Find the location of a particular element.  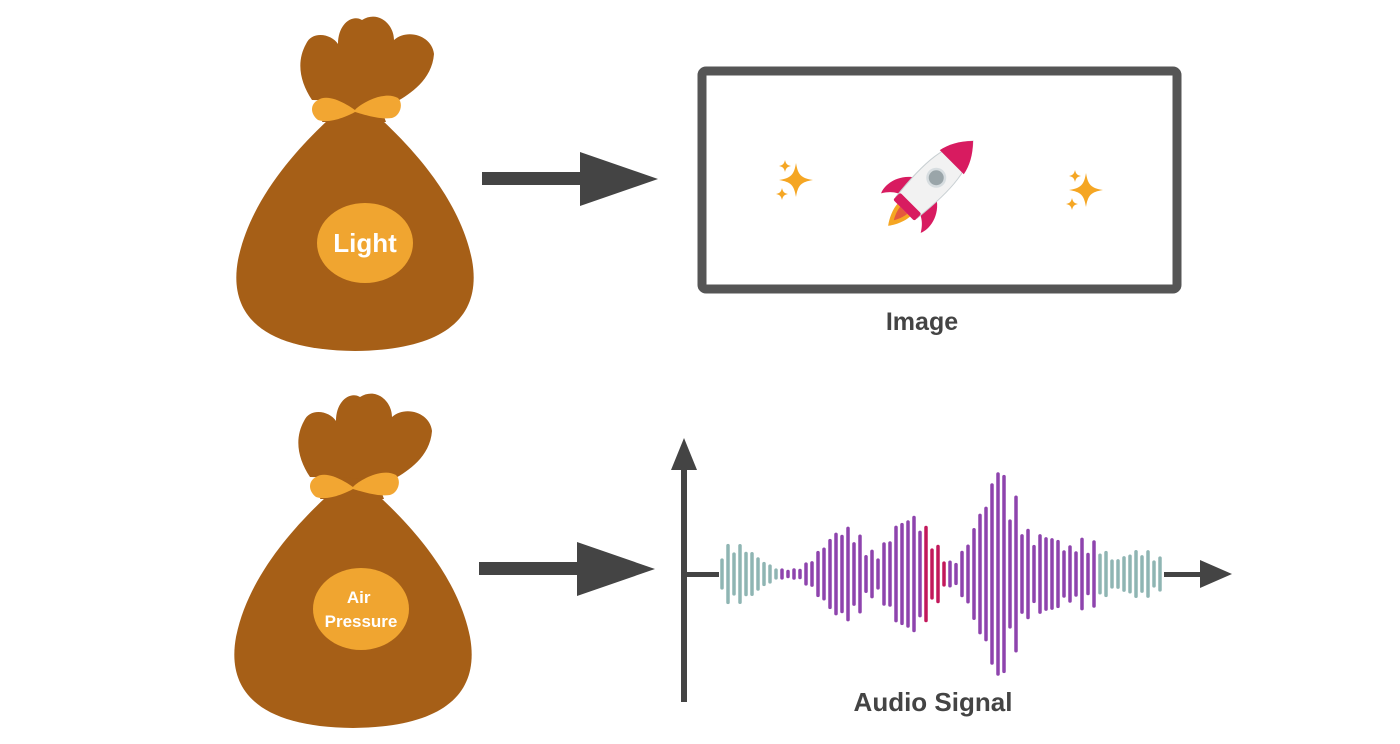

light-label: Light is located at coordinates (365, 243).